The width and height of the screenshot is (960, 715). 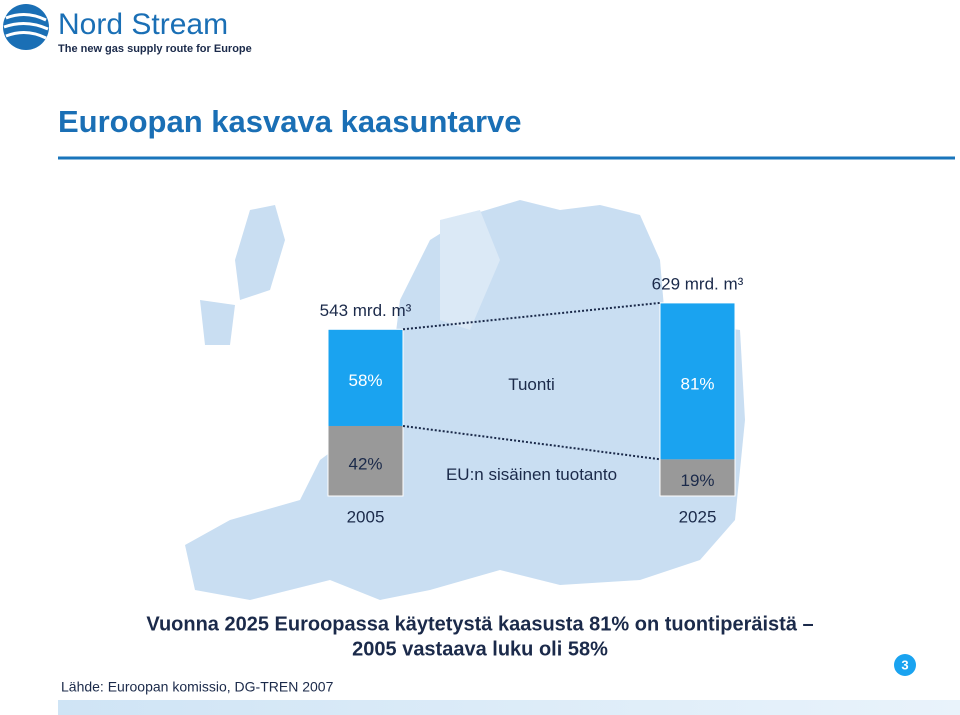 I want to click on logo-text: Nord Stream, so click(x=143, y=24).